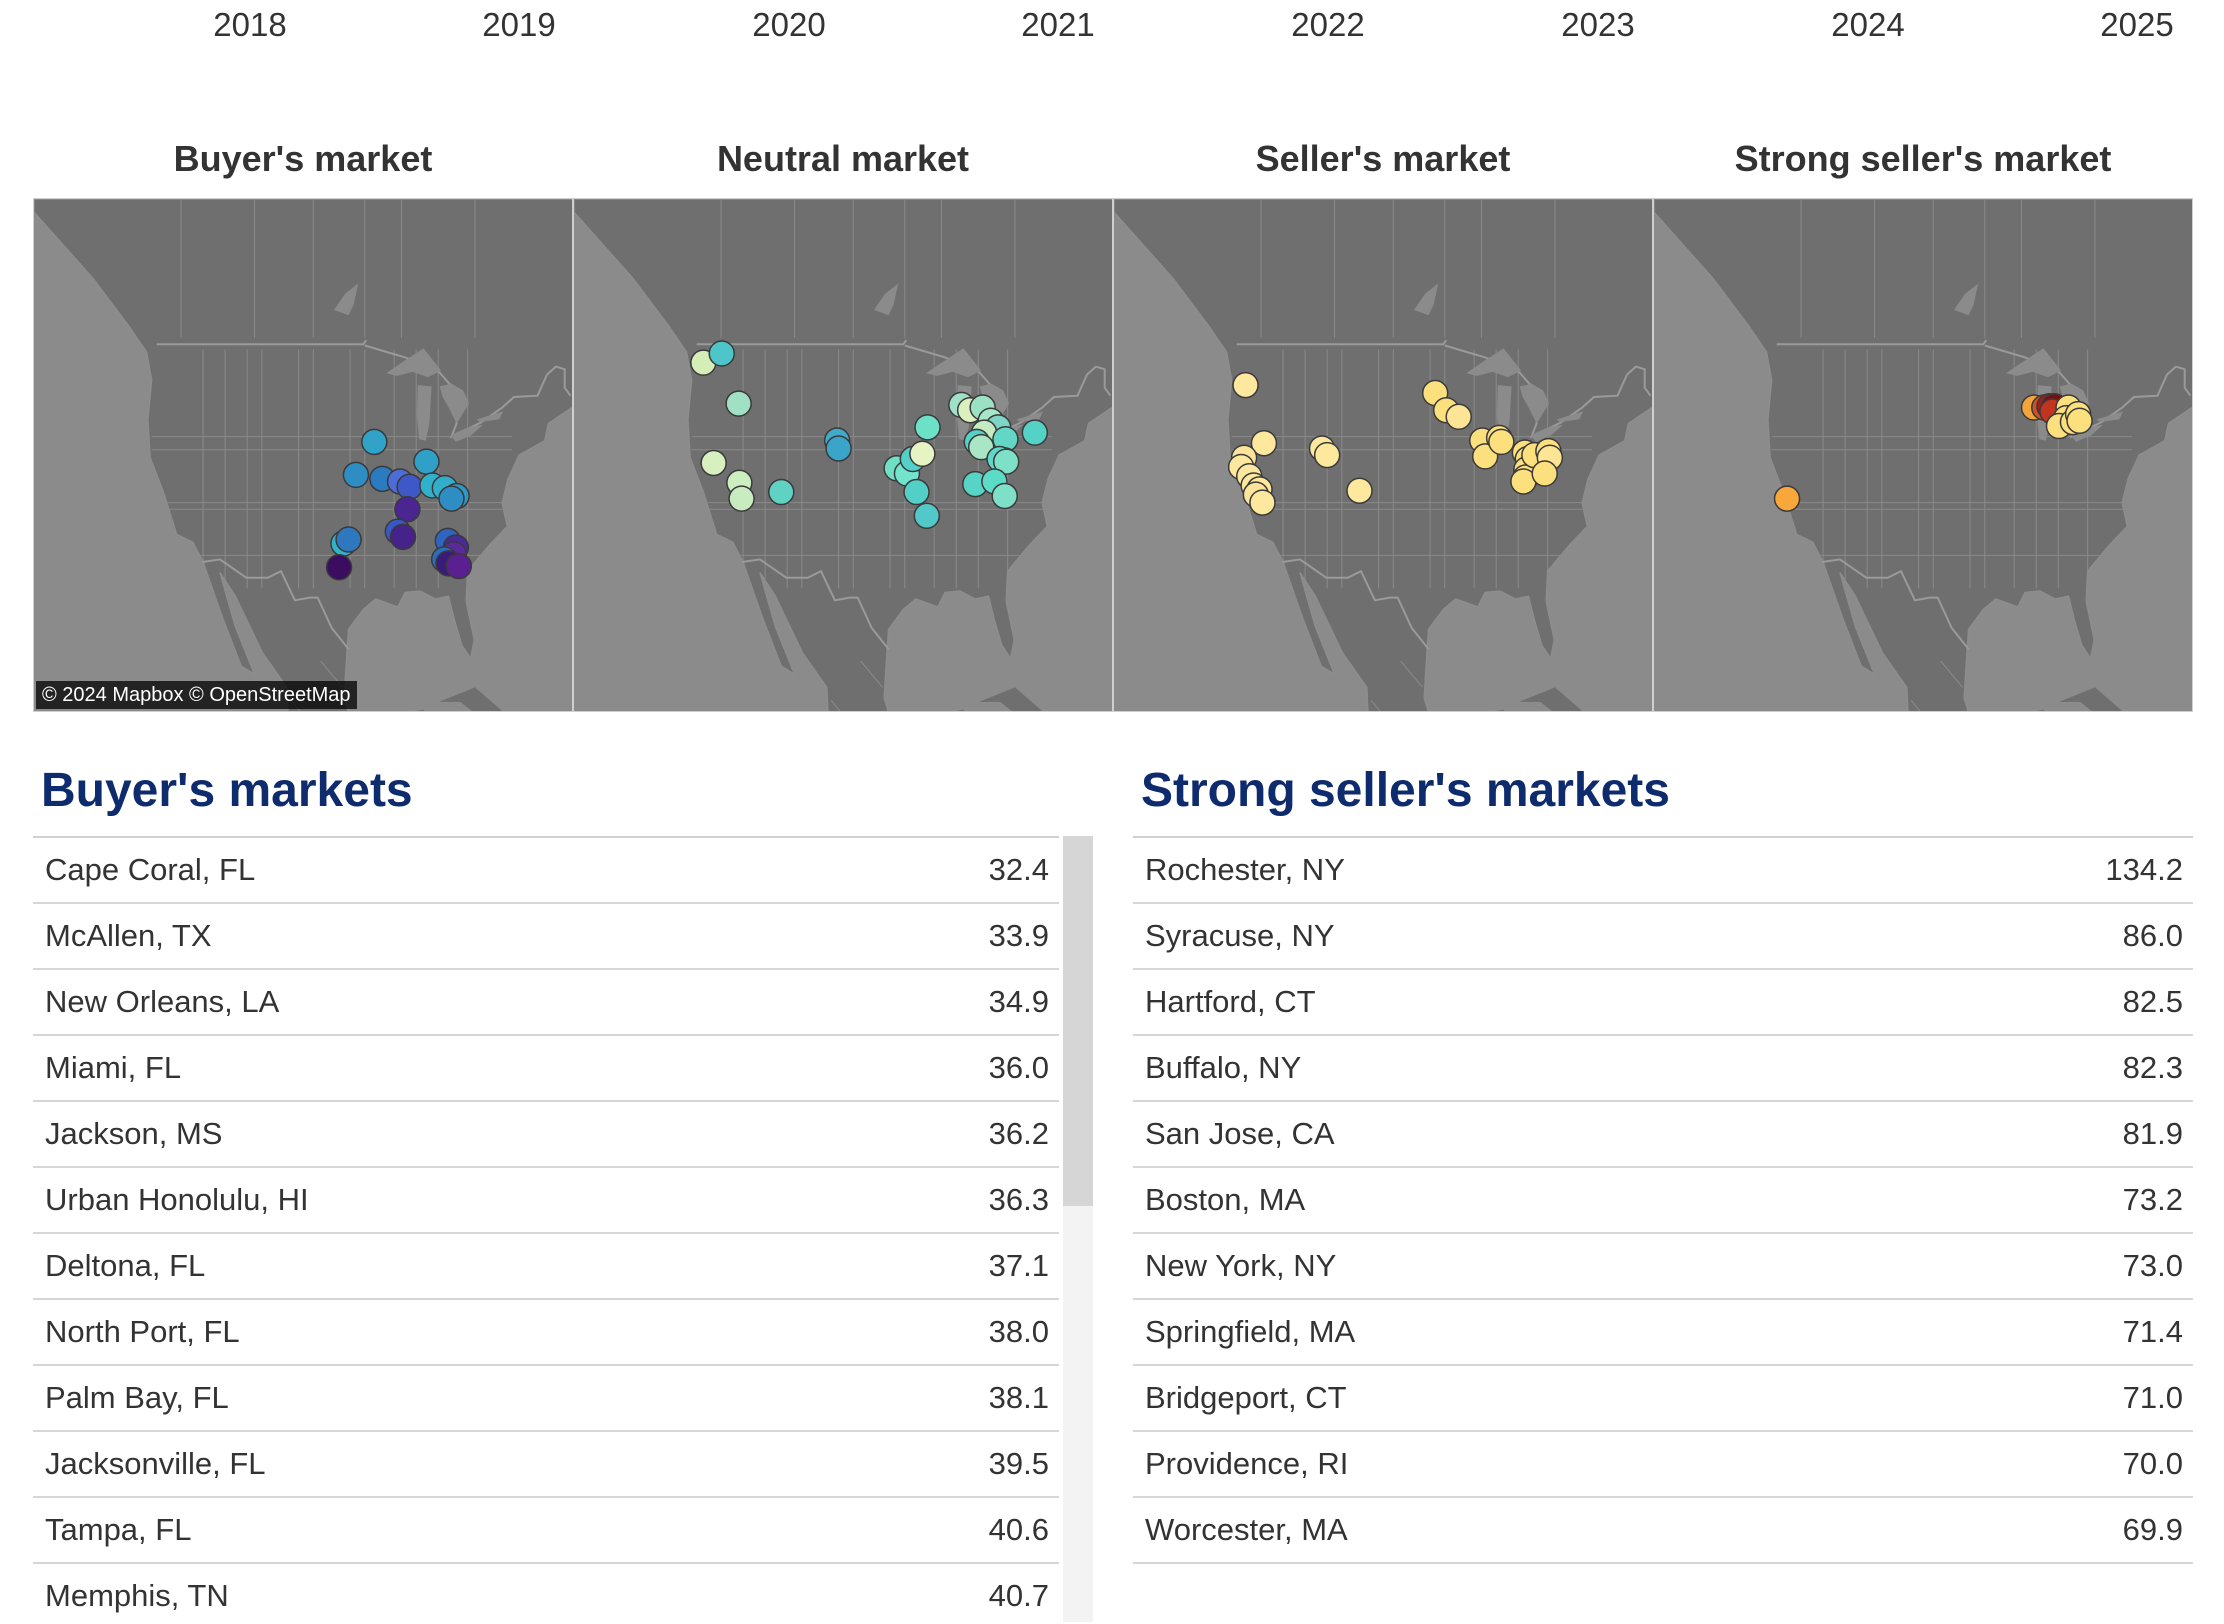 The image size is (2224, 1624). I want to click on table-row: Cape Coral, FL 32.4, so click(546, 871).